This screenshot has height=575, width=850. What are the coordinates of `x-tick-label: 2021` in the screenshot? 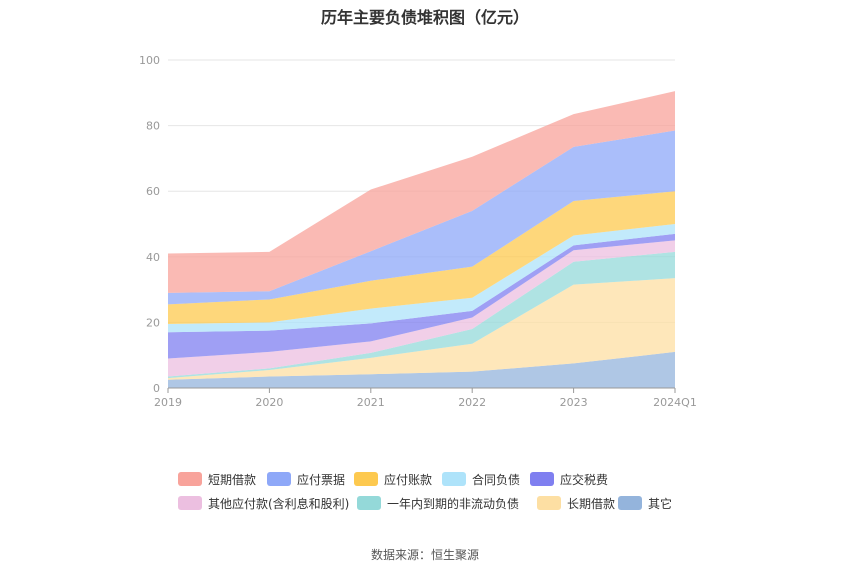 It's located at (371, 402).